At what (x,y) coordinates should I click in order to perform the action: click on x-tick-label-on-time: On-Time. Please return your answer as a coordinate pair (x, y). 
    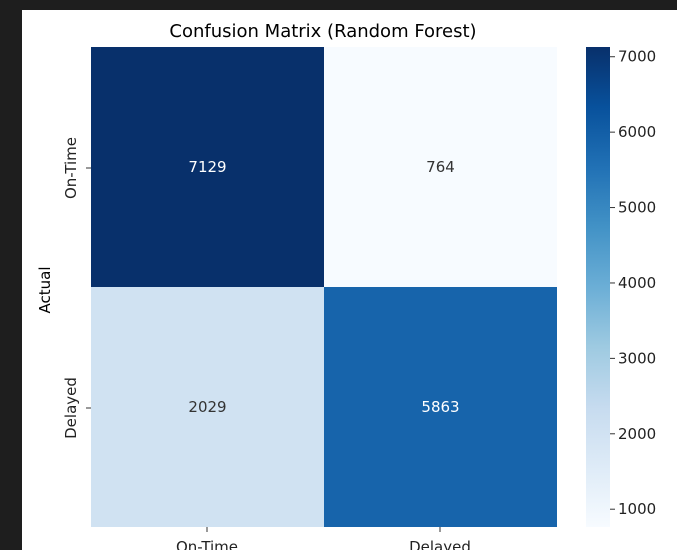
    Looking at the image, I should click on (207, 544).